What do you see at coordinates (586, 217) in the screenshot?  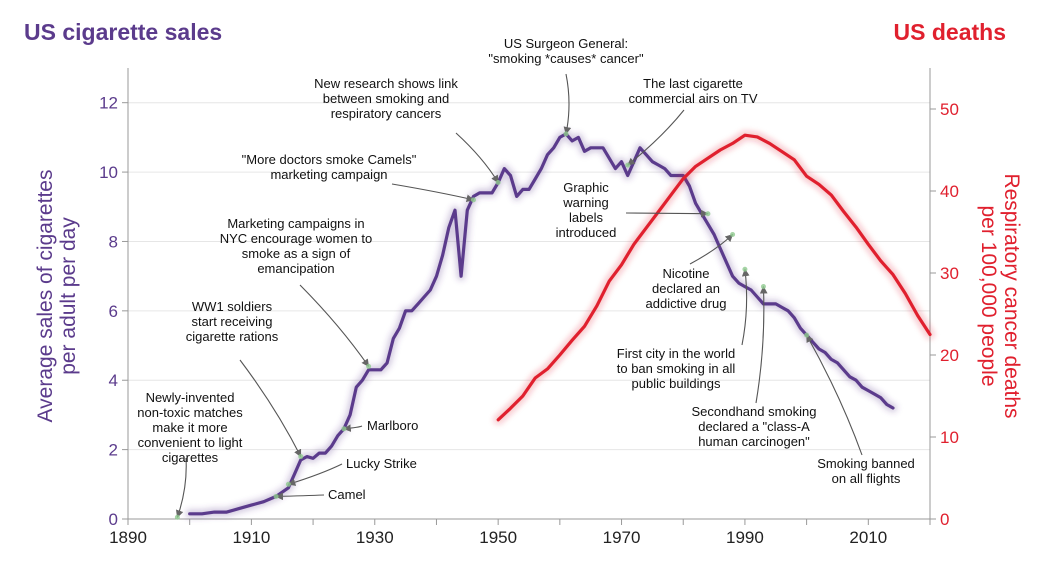 I see `annotation-line: labels` at bounding box center [586, 217].